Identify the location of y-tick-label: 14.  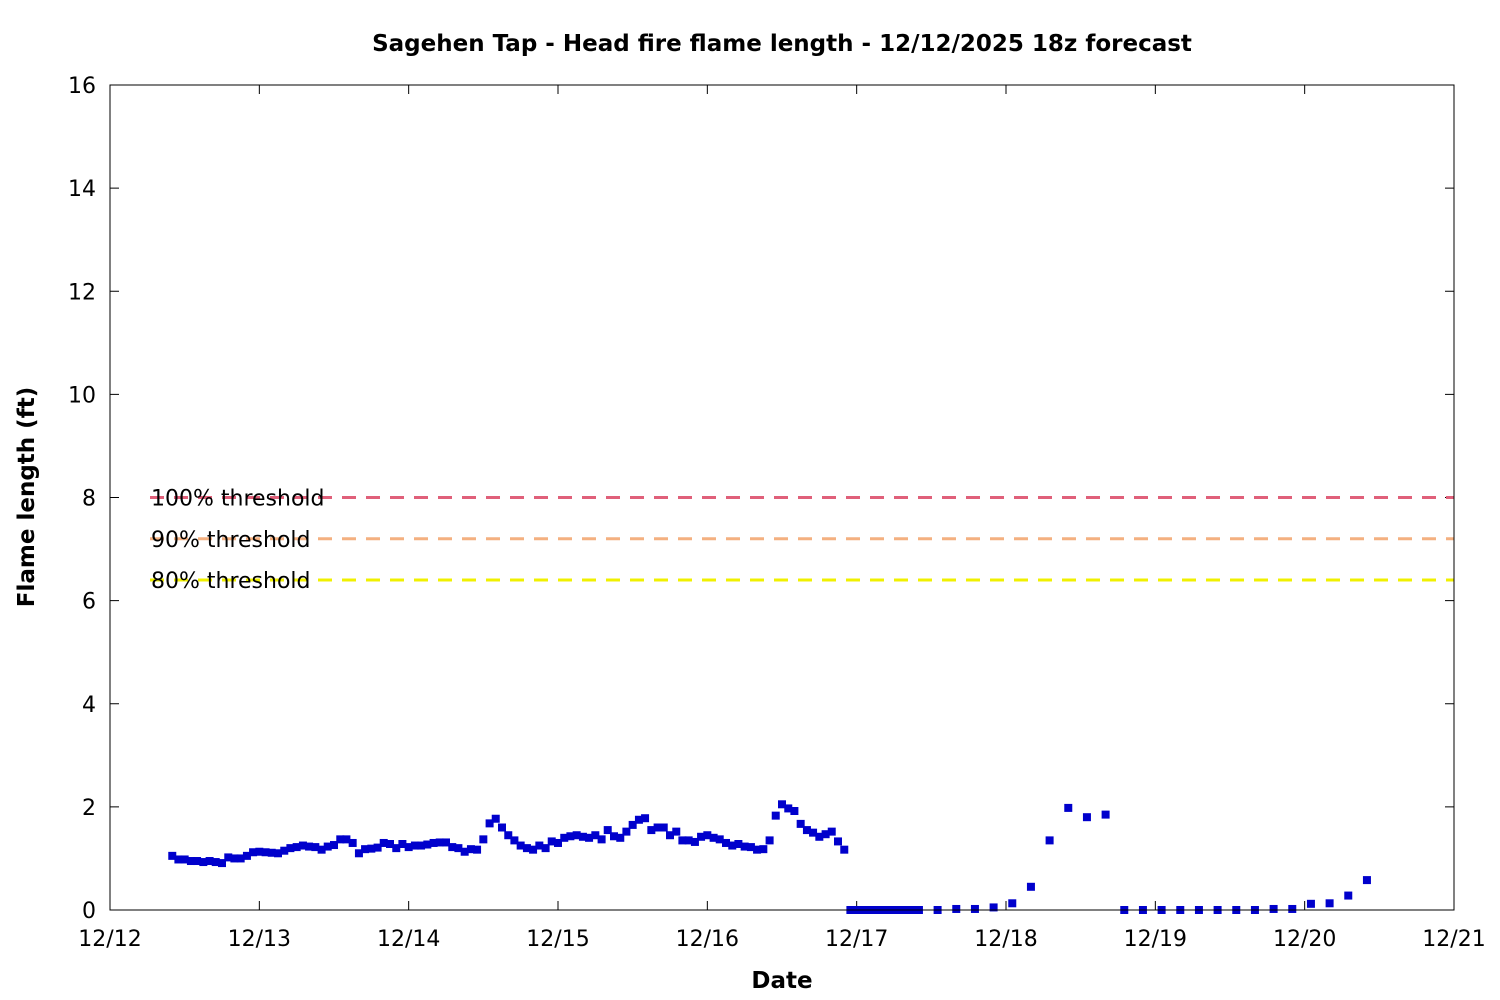
(82, 189).